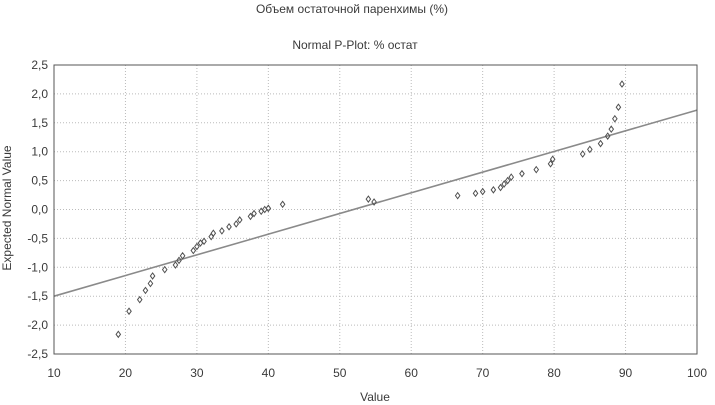 The image size is (715, 405). What do you see at coordinates (37, 296) in the screenshot?
I see `y-tick-label: -1,5` at bounding box center [37, 296].